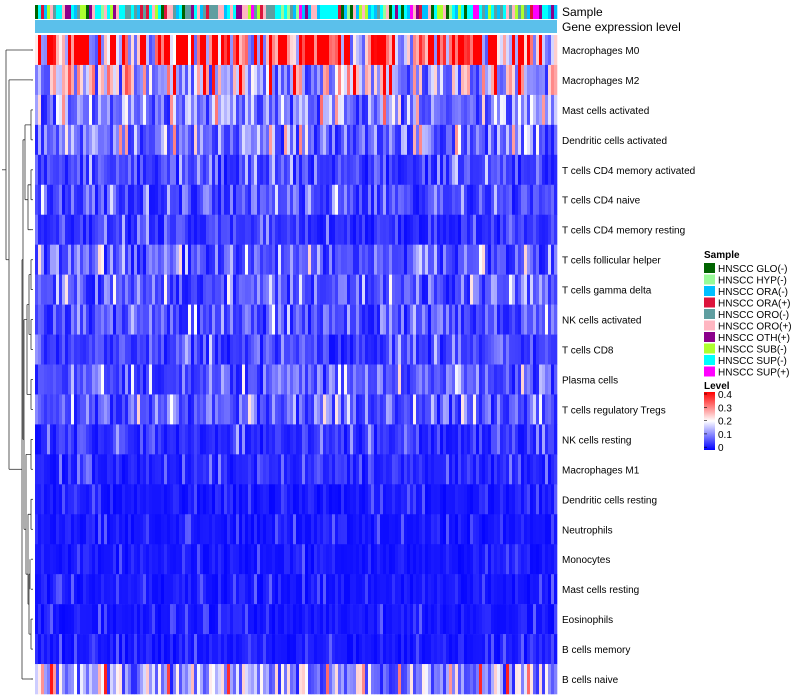 The height and width of the screenshot is (700, 800). What do you see at coordinates (296, 170) in the screenshot?
I see `heatmap-row` at bounding box center [296, 170].